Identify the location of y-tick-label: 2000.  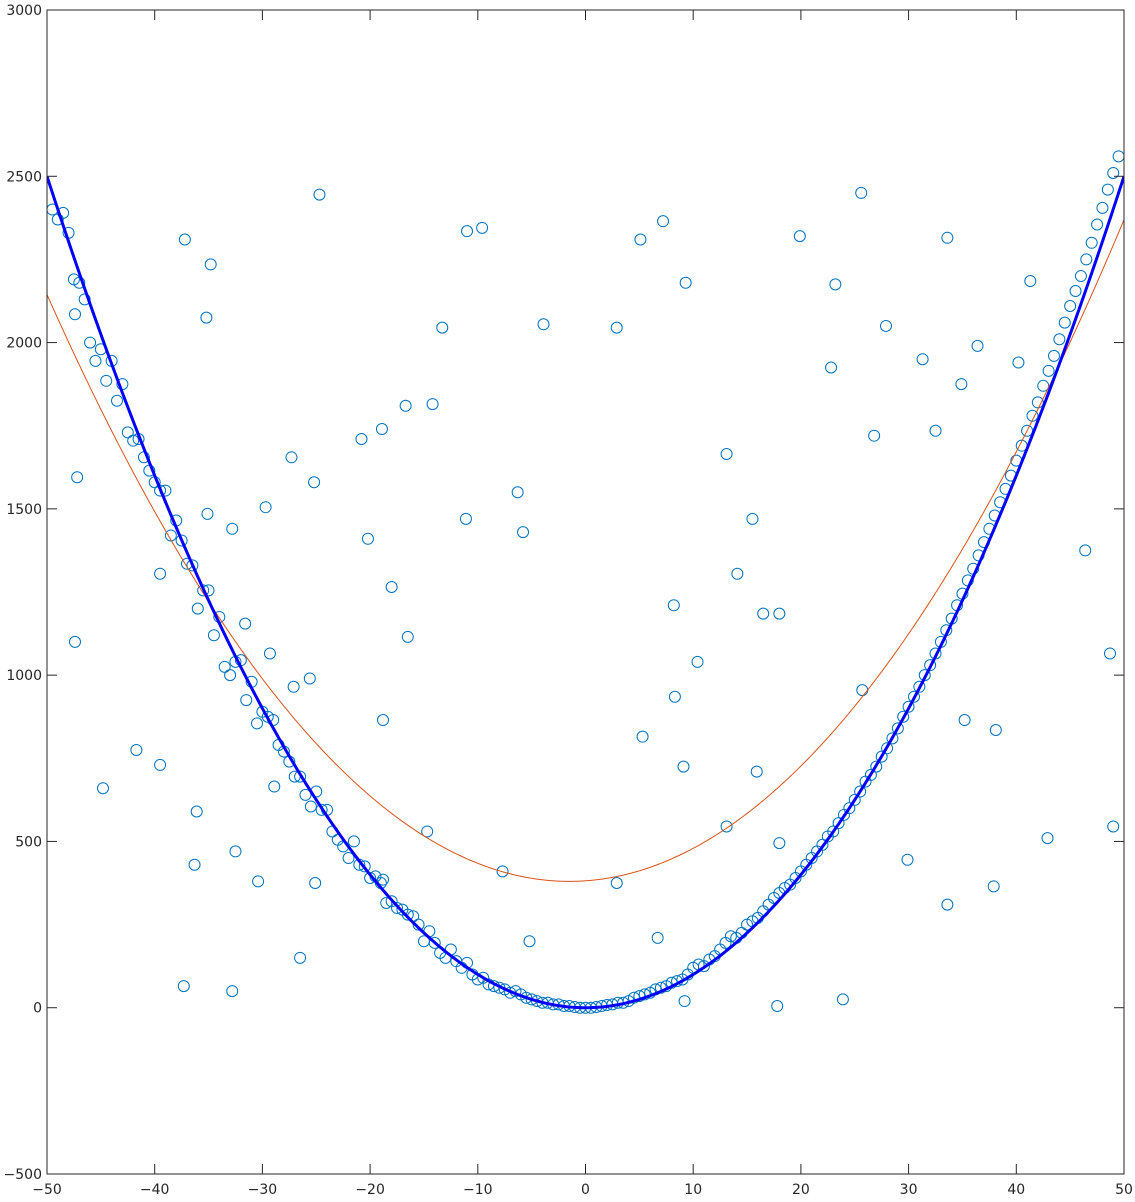
(24, 344).